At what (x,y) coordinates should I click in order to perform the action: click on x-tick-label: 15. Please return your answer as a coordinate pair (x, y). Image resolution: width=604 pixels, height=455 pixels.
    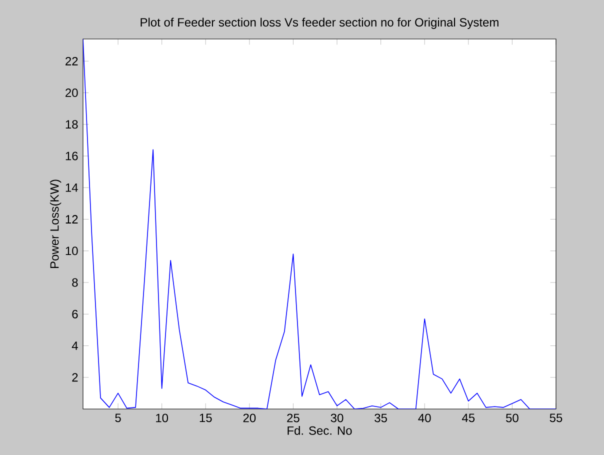
    Looking at the image, I should click on (206, 418).